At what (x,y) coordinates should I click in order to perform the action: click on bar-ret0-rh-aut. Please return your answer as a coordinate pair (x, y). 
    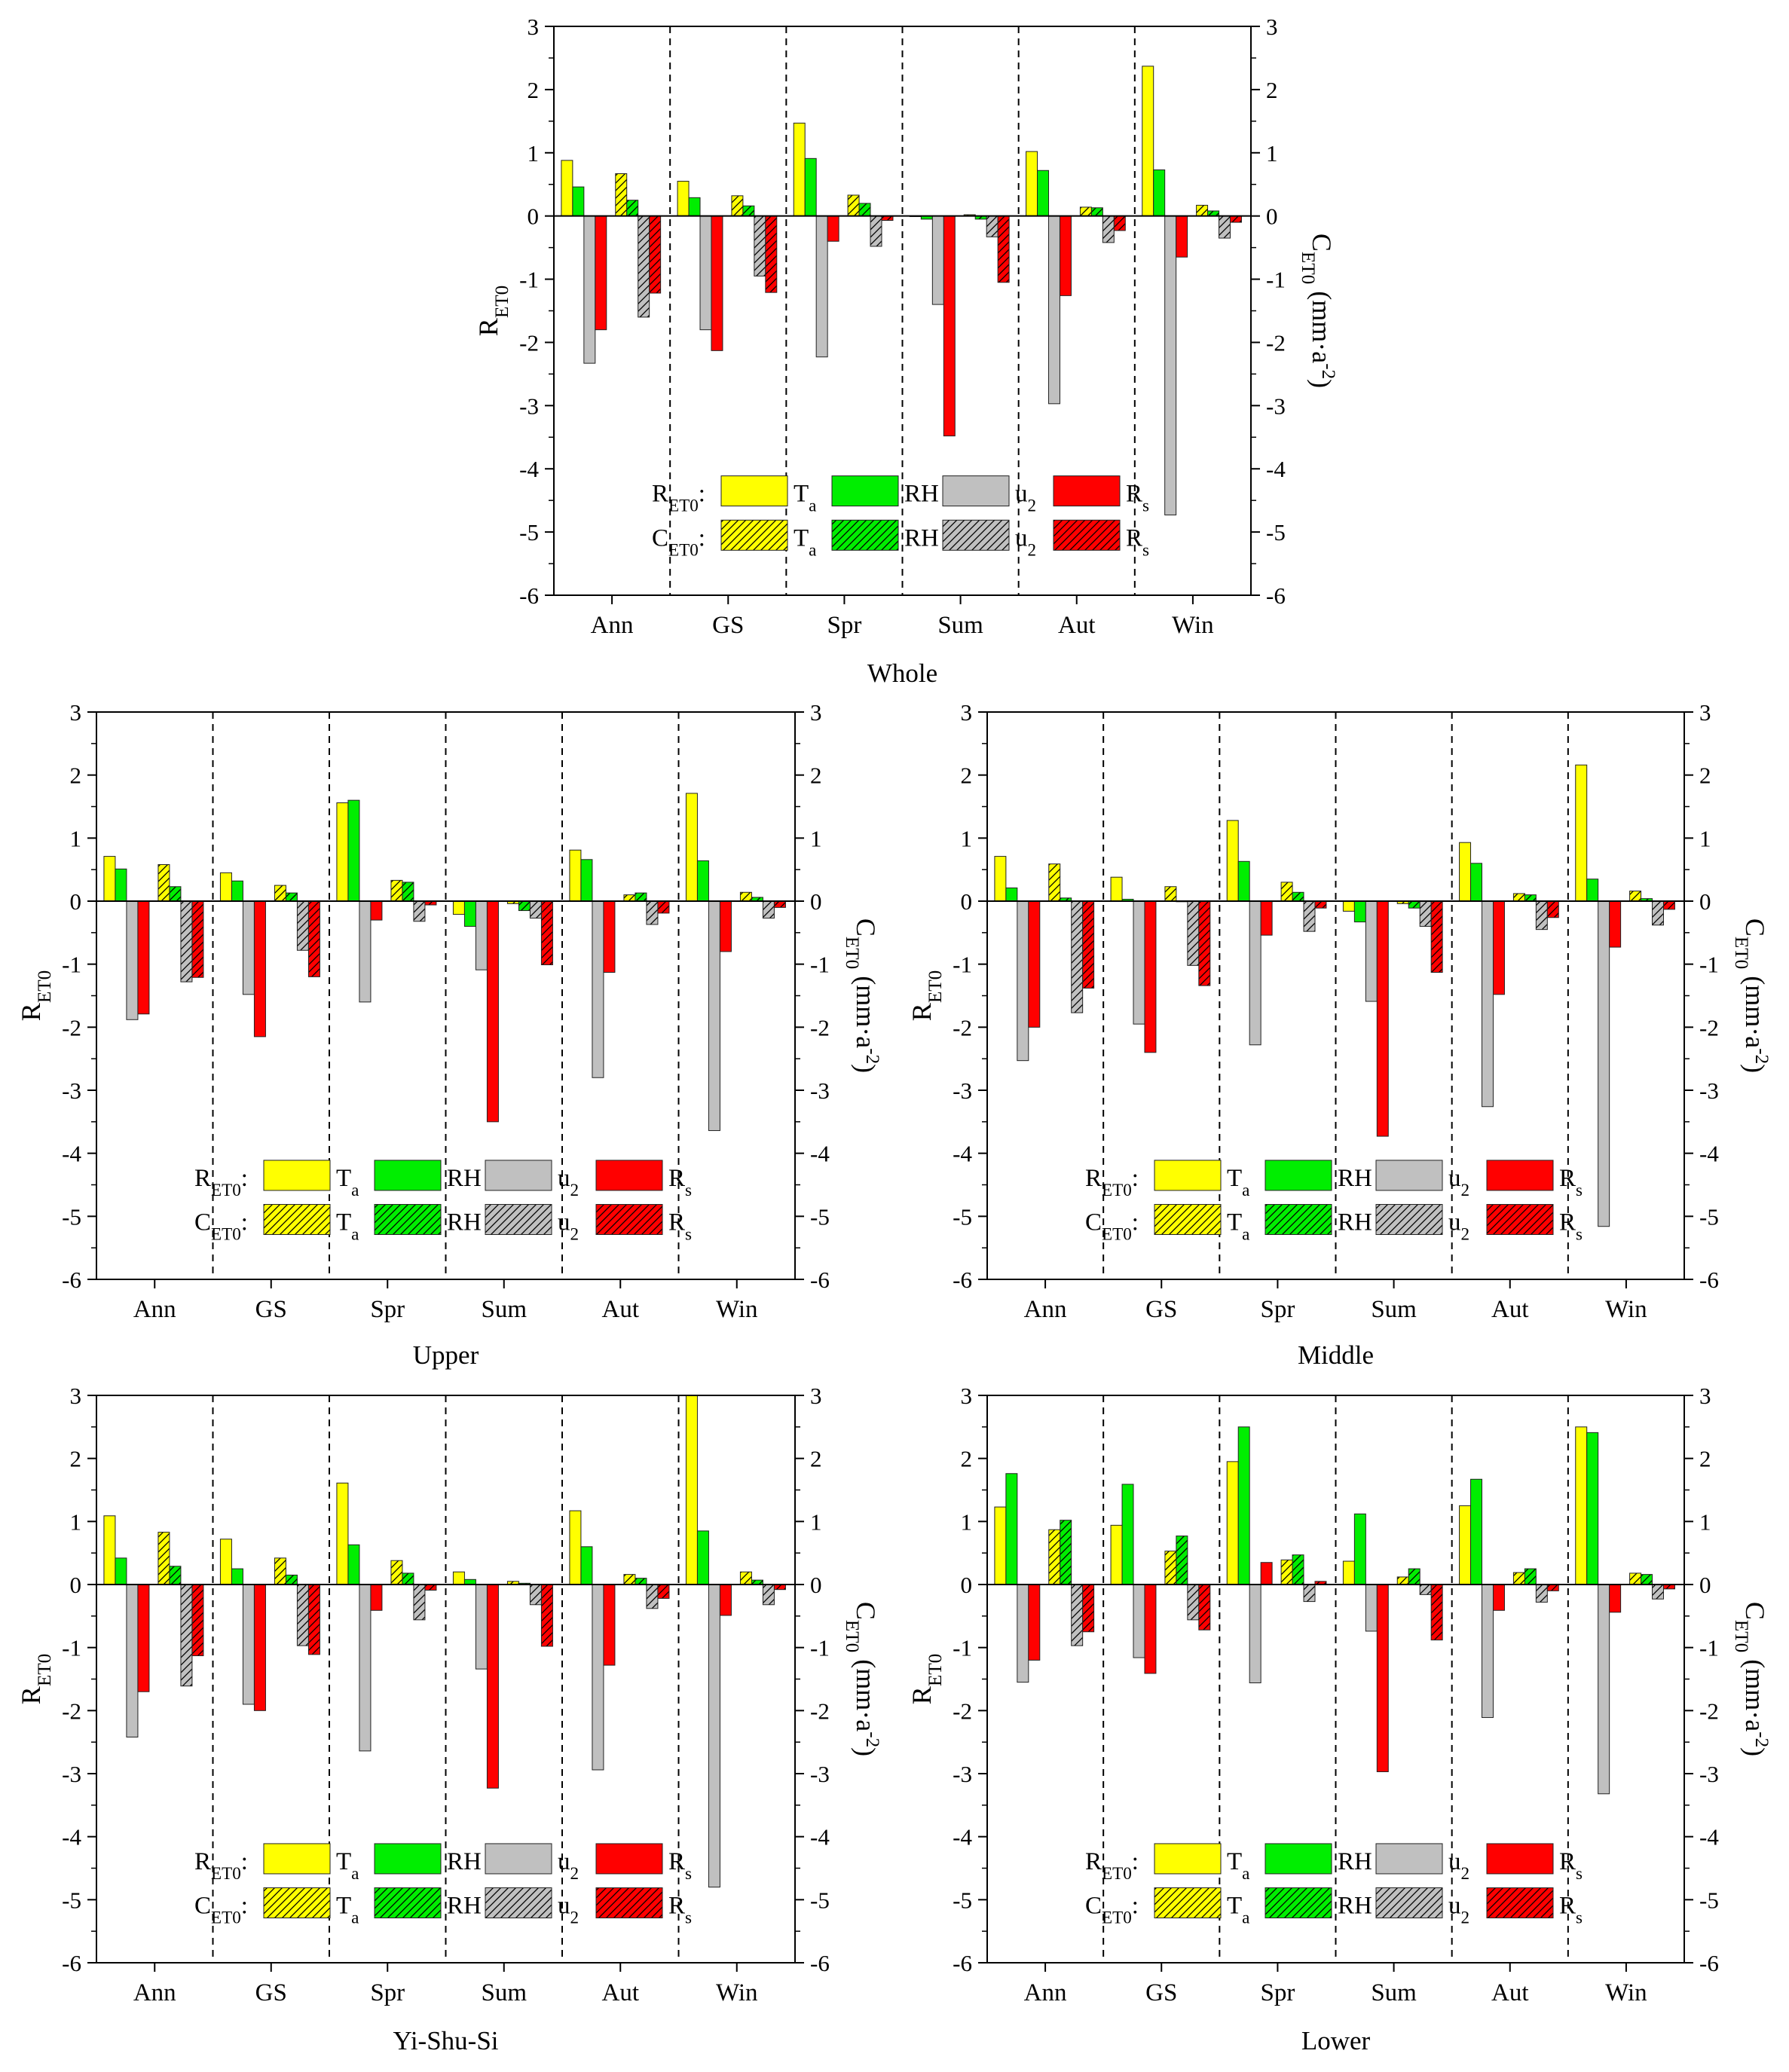
    Looking at the image, I should click on (586, 1566).